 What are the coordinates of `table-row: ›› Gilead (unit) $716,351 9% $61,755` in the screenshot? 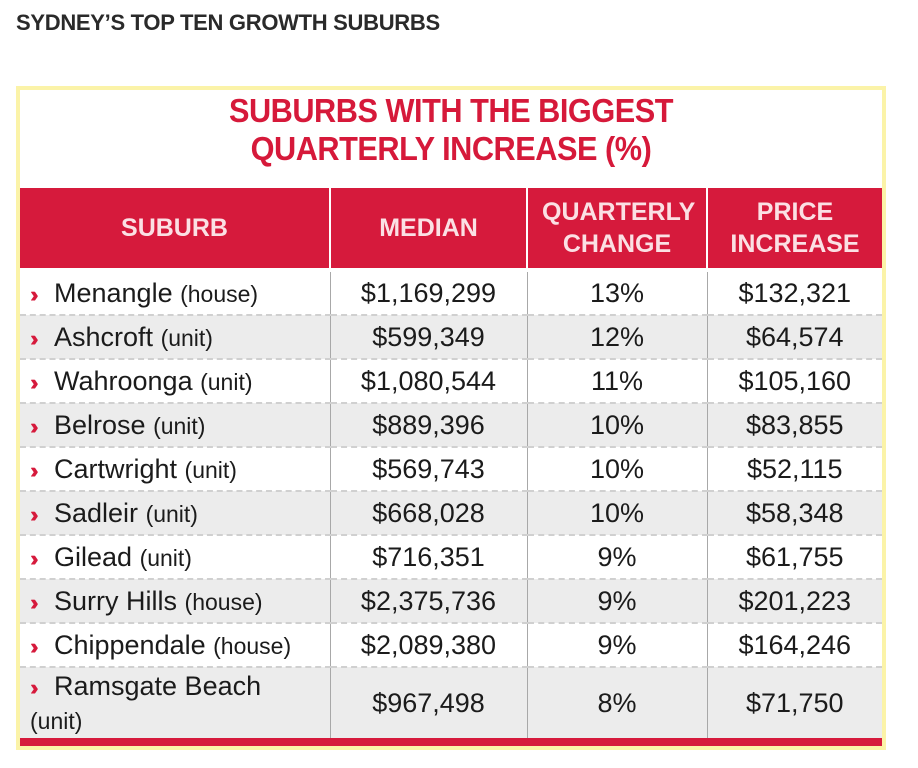 It's located at (451, 557).